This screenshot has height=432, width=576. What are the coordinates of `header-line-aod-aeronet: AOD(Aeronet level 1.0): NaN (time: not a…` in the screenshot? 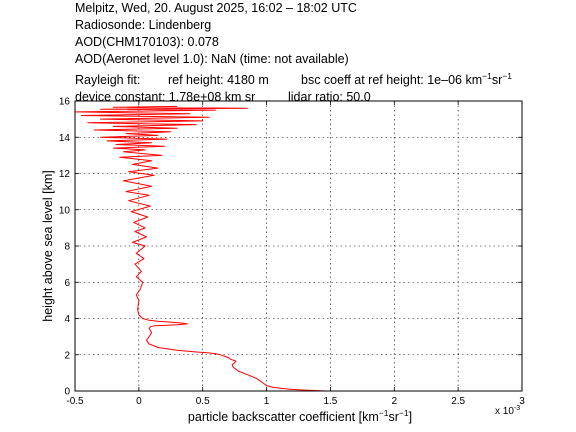 It's located at (212, 59).